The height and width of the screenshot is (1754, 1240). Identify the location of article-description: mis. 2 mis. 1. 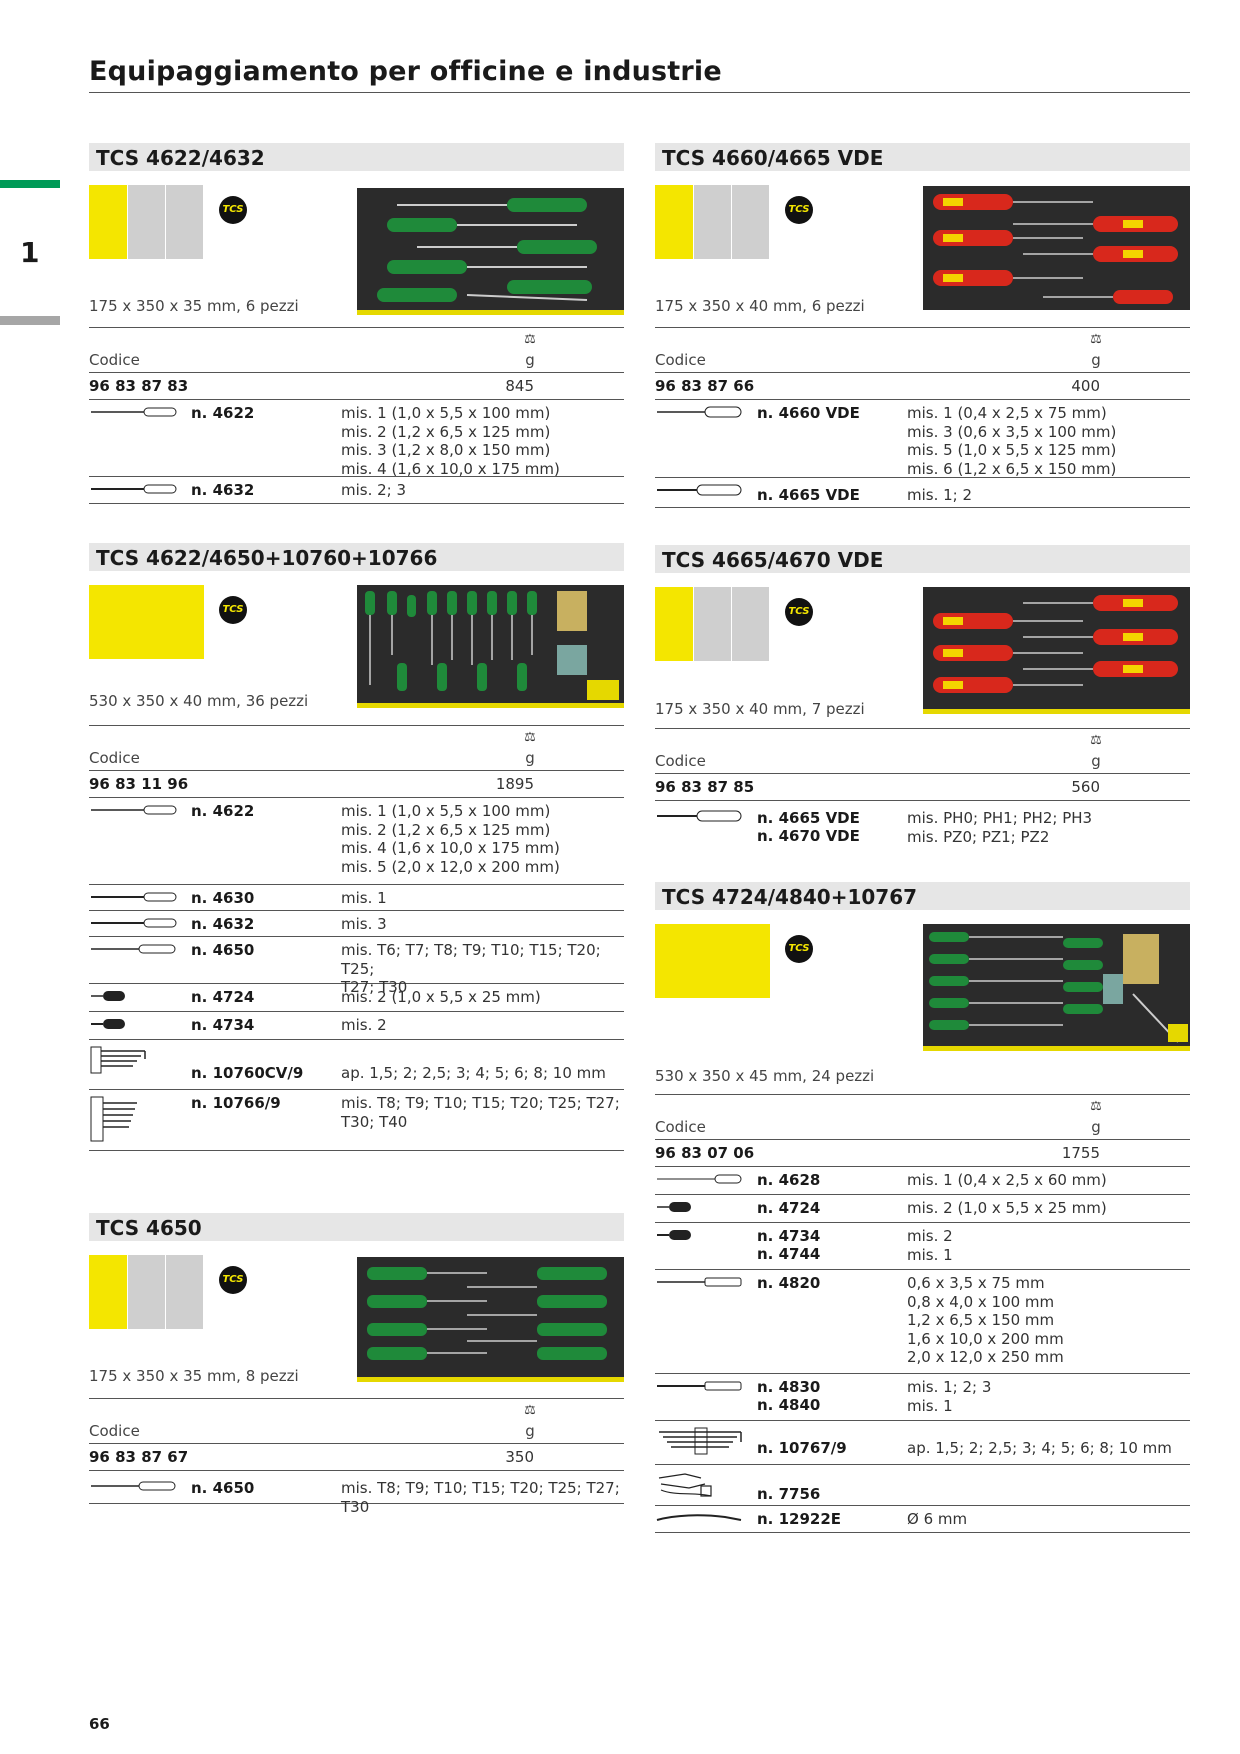
(930, 1245).